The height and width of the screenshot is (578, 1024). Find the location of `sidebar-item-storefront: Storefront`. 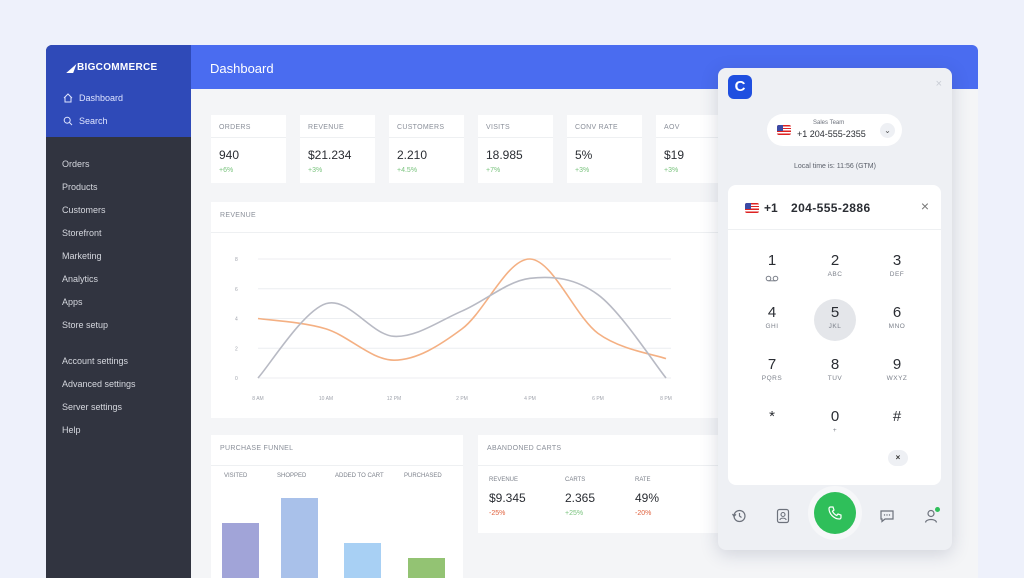

sidebar-item-storefront: Storefront is located at coordinates (82, 233).